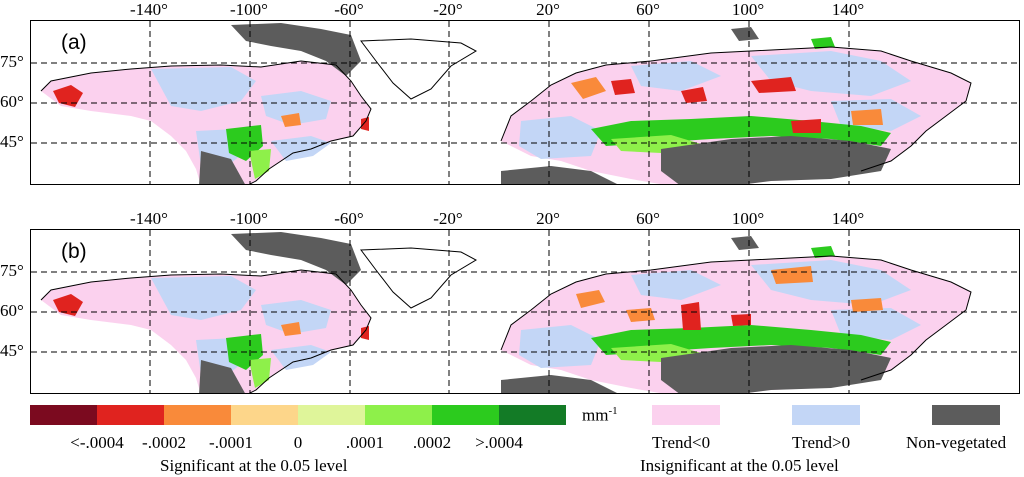  Describe the element at coordinates (499, 442) in the screenshot. I see `colorbar-tick-label: >.0004` at that location.